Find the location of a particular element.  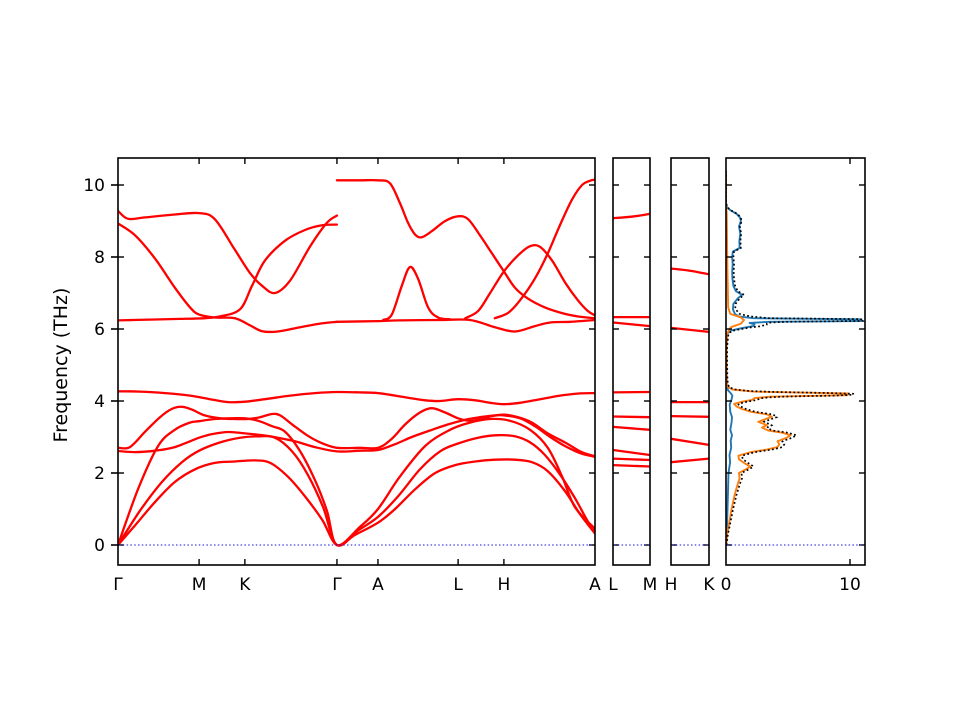

dos-frame is located at coordinates (795, 361).